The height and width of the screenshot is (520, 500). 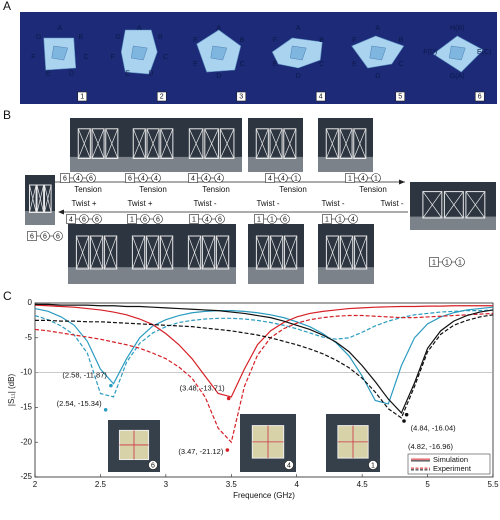 What do you see at coordinates (26, 407) in the screenshot?
I see `y-tick-label: -15` at bounding box center [26, 407].